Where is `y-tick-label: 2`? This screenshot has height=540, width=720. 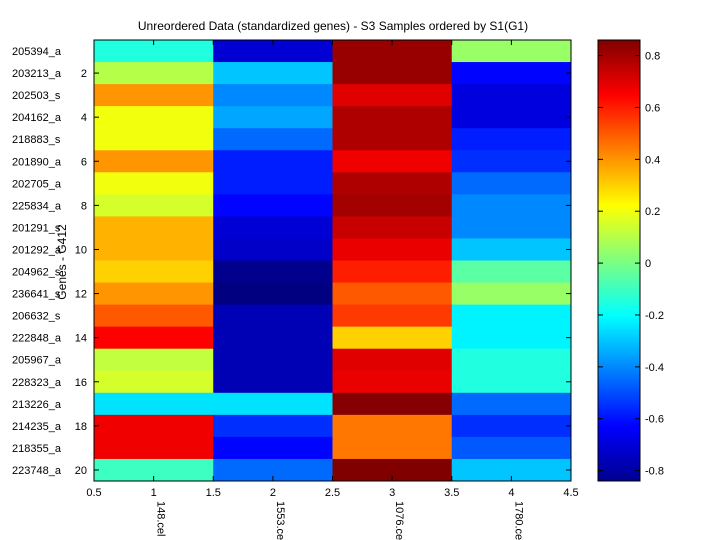
y-tick-label: 2 is located at coordinates (84, 74).